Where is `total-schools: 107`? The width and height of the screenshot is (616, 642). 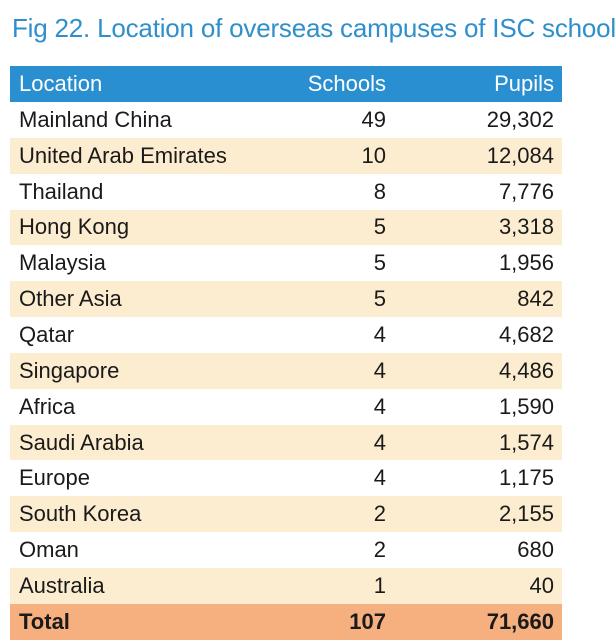
total-schools: 107 is located at coordinates (367, 621).